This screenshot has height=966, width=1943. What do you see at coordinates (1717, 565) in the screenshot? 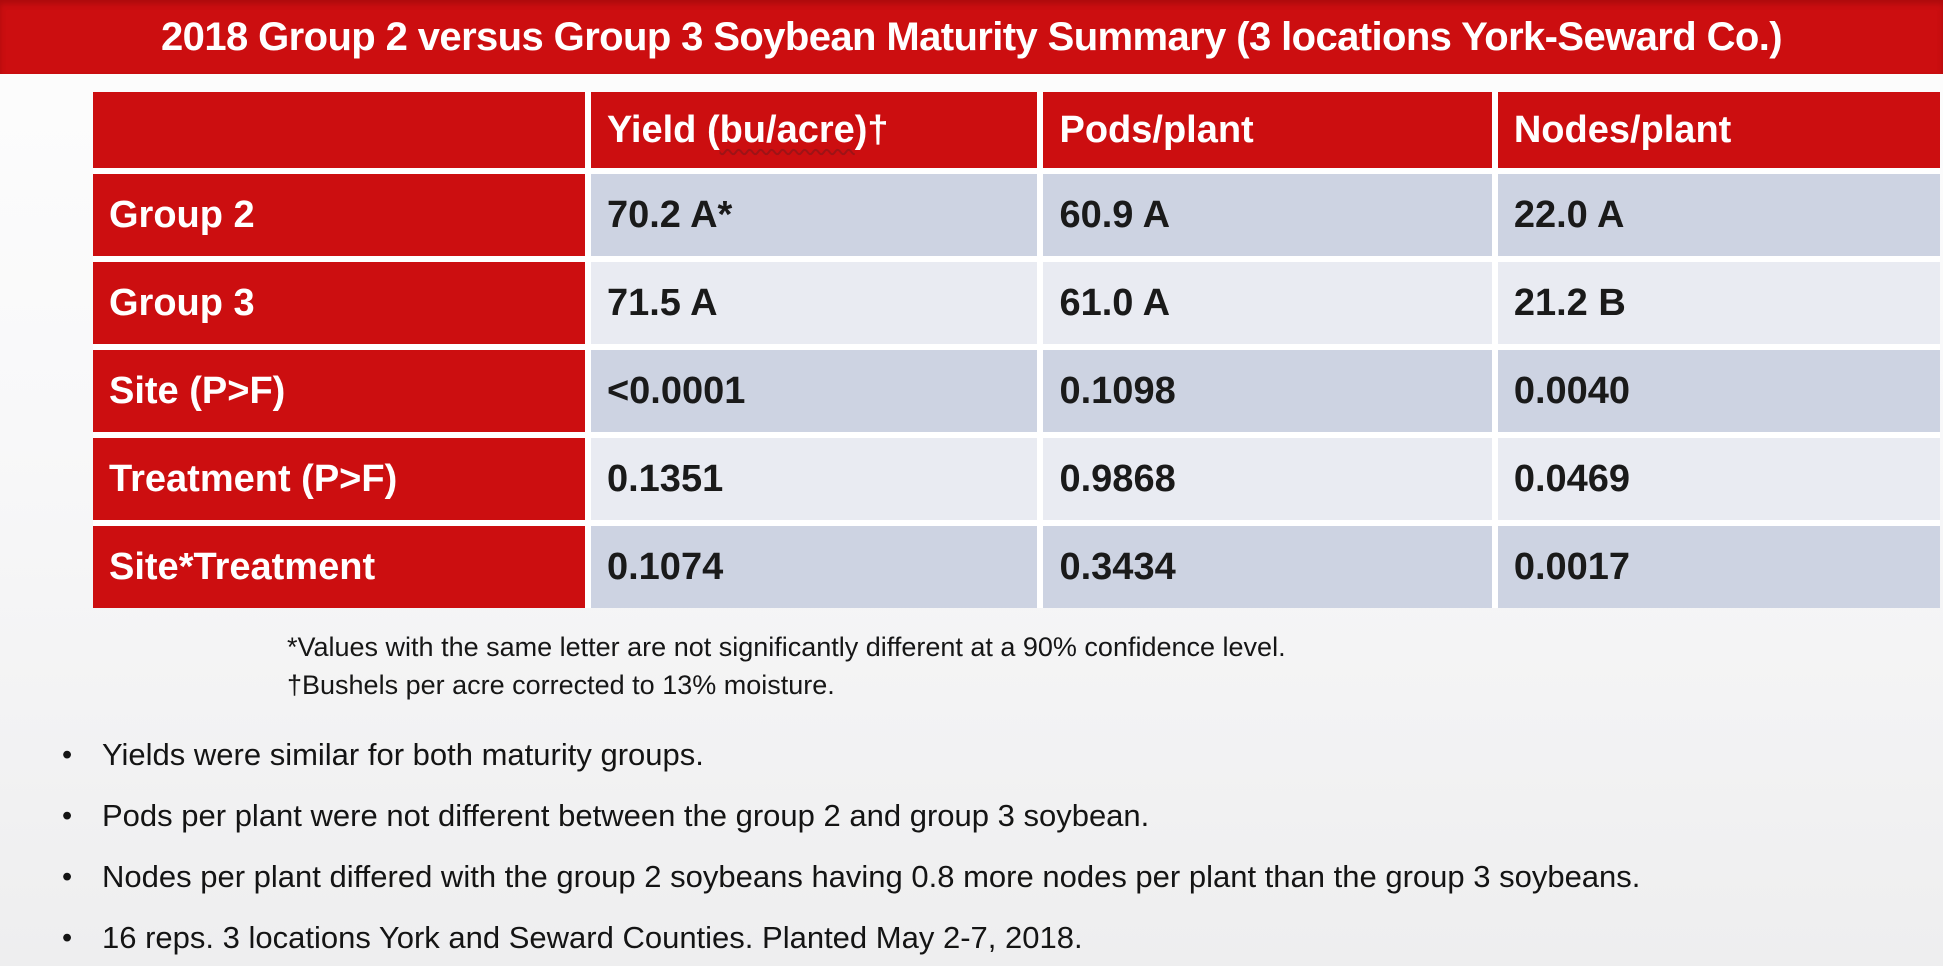
I see `cell-sitetreatment-nodes: 0.0017` at bounding box center [1717, 565].